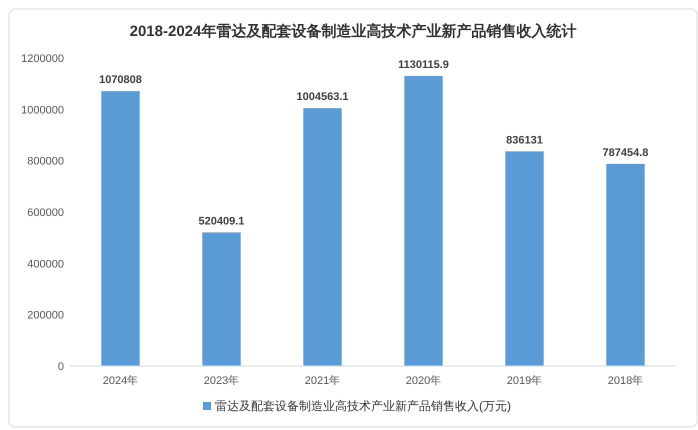  I want to click on y-tick-label: 400000, so click(45, 264).